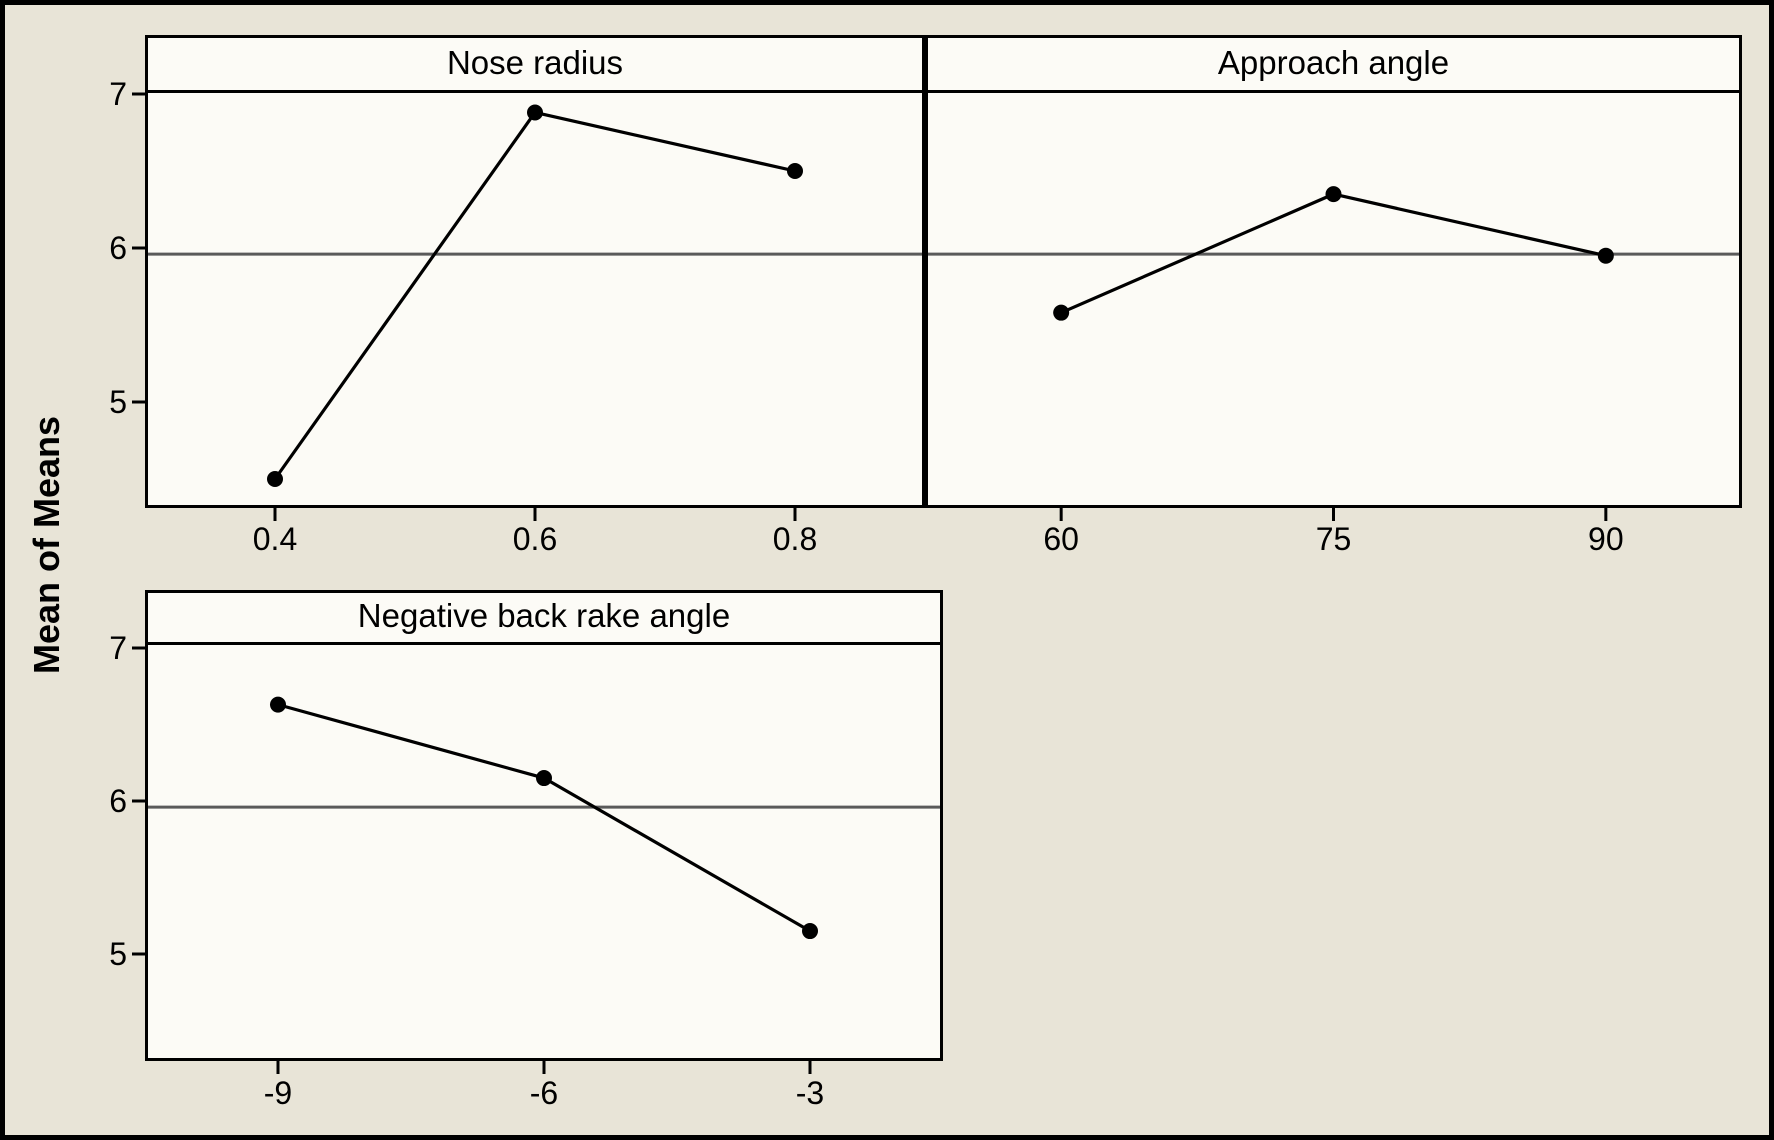 The image size is (1774, 1140). I want to click on panel-title-negative-back-rake-angle: Negative back rake angle, so click(544, 619).